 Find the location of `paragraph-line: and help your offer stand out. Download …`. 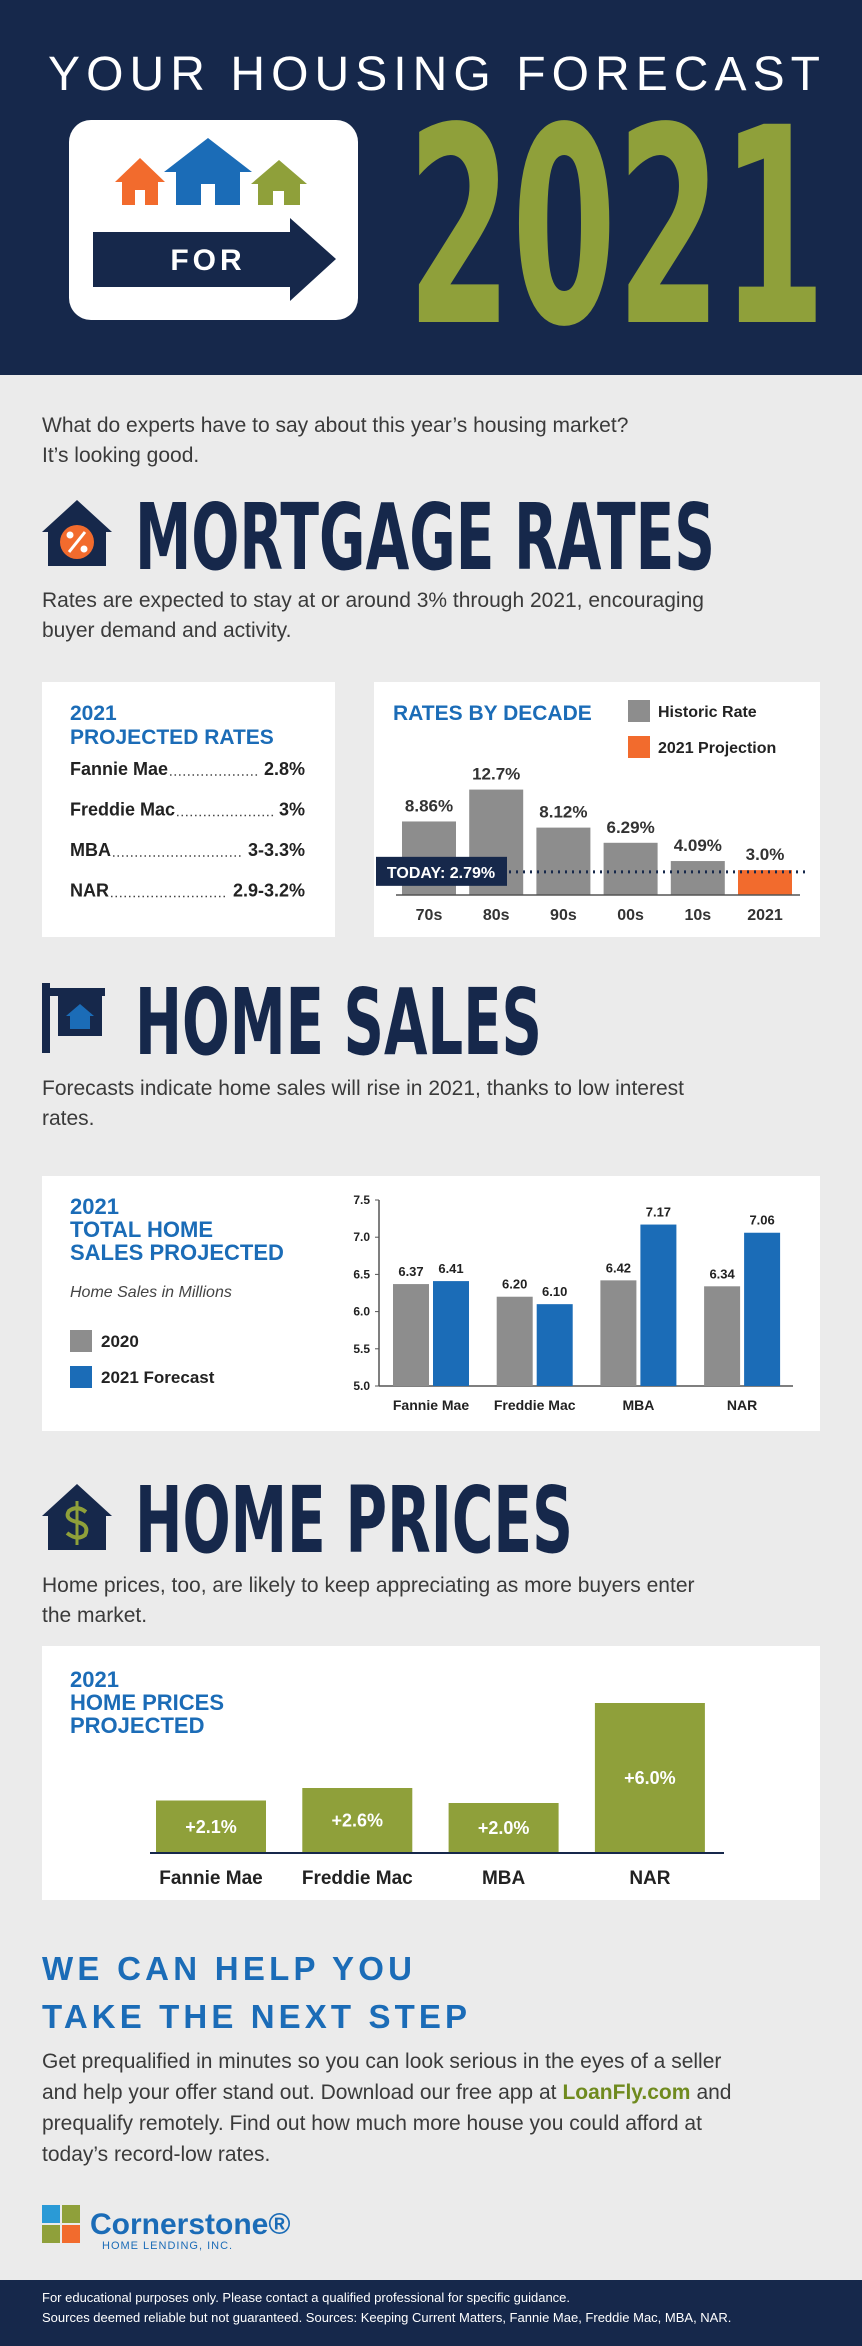

paragraph-line: and help your offer stand out. Download … is located at coordinates (386, 2092).